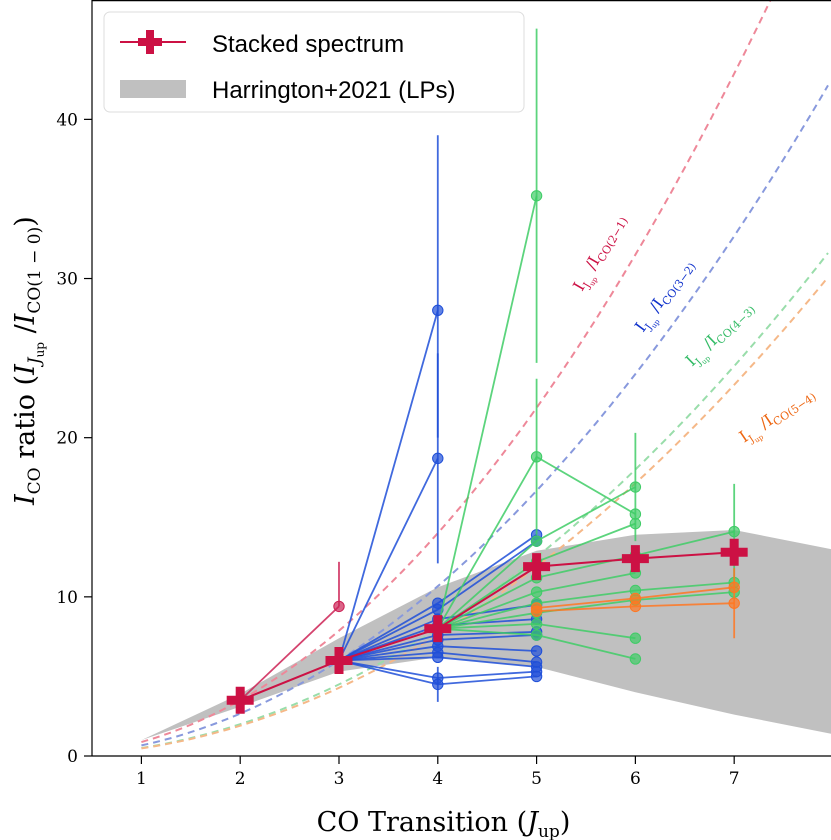 The image size is (831, 840). Describe the element at coordinates (536, 779) in the screenshot. I see `x-tick-label: 5` at that location.